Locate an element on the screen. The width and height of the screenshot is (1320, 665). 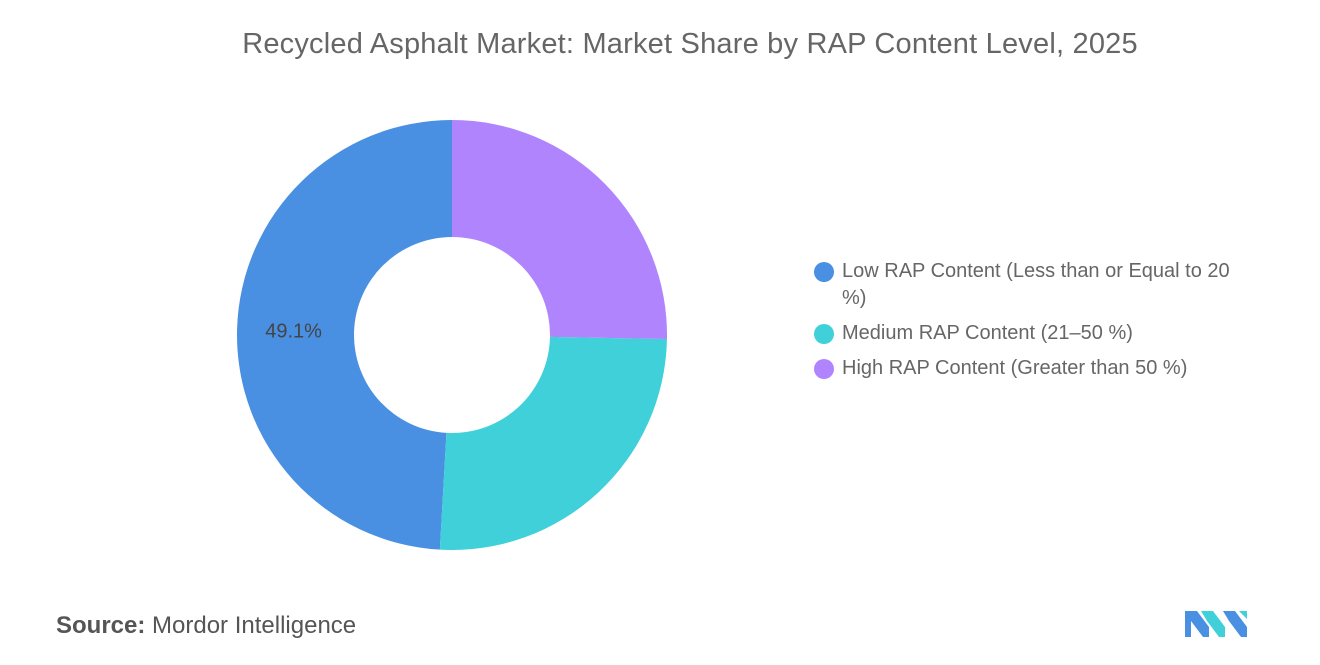
donut-data-labels: 49.1% is located at coordinates (293, 332).